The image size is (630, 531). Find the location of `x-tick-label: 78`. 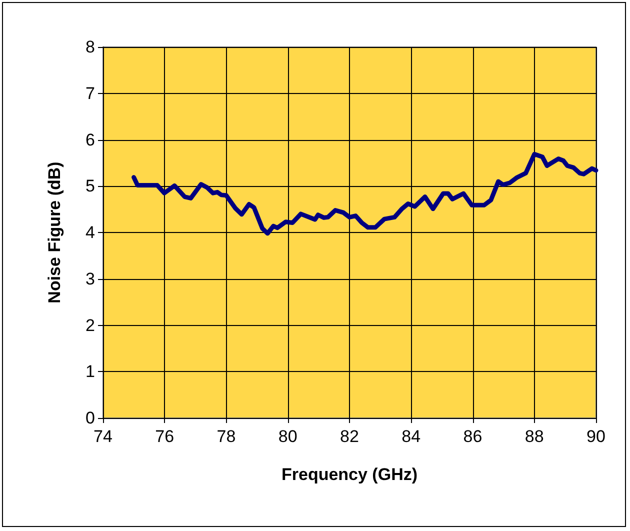

x-tick-label: 78 is located at coordinates (226, 436).